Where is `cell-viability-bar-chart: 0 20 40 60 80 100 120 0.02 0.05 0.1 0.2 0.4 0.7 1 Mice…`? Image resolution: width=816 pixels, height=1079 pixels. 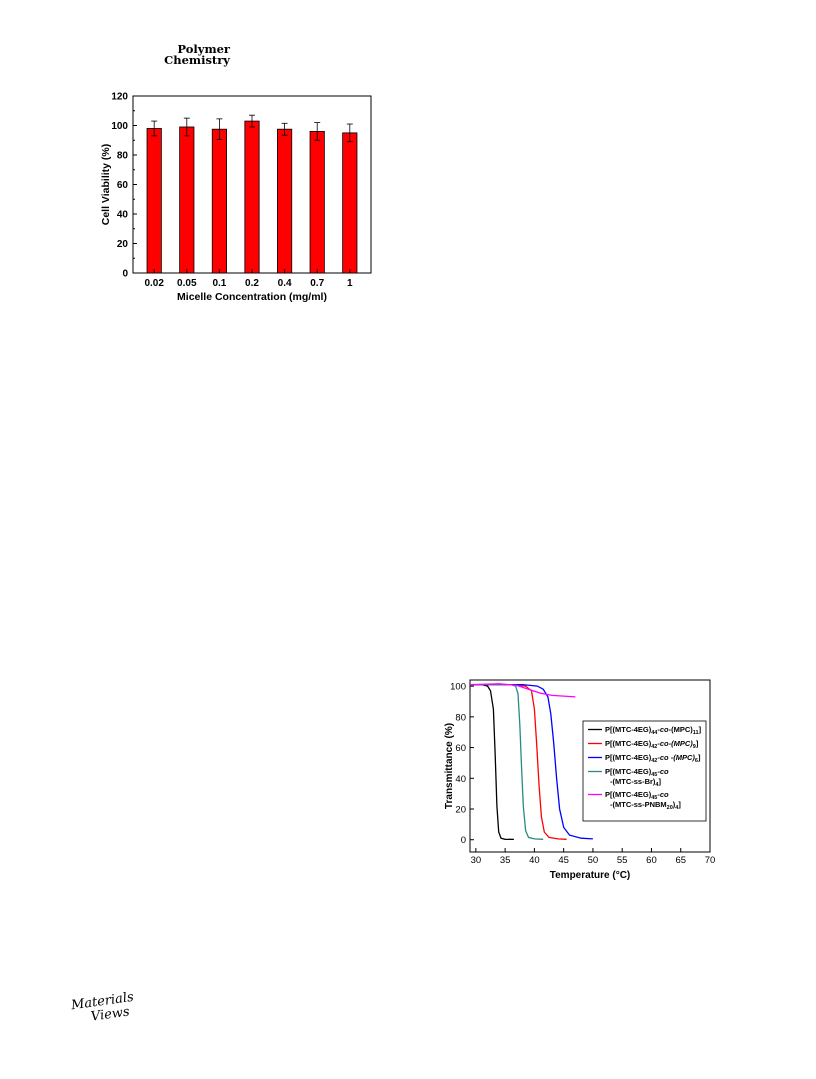
cell-viability-bar-chart: 0 20 40 60 80 100 120 0.02 0.05 0.1 0.2 0.4 0.7 1 Mice… is located at coordinates (236, 197).